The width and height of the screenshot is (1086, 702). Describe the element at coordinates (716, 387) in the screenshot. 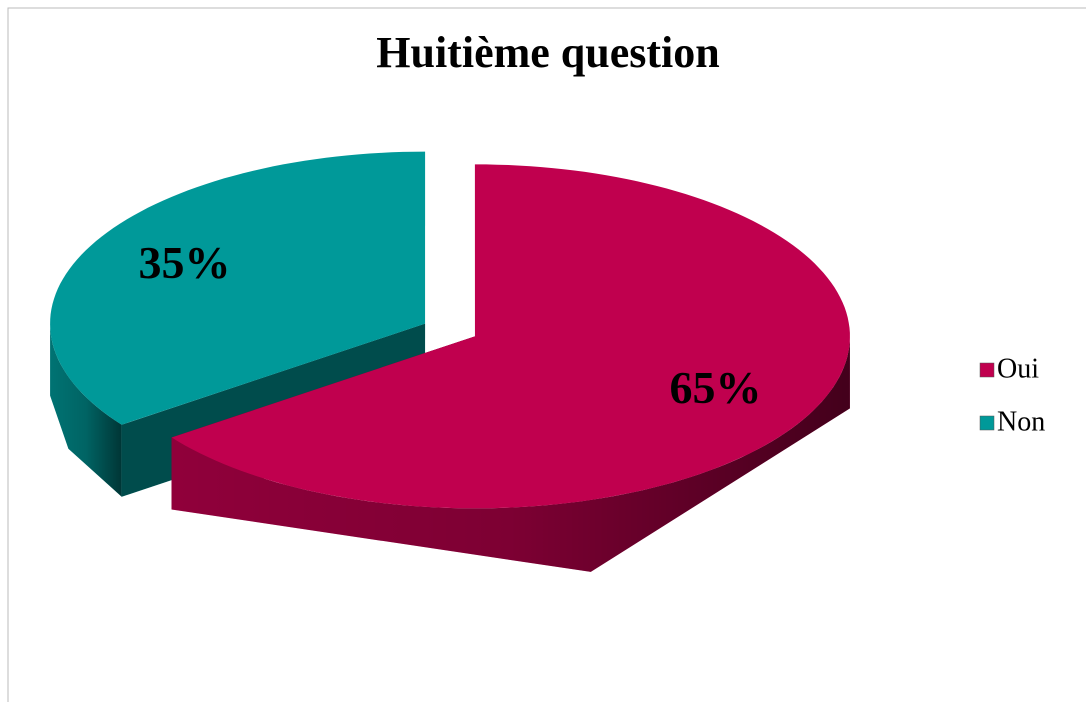

I see `data-label: 65%` at that location.